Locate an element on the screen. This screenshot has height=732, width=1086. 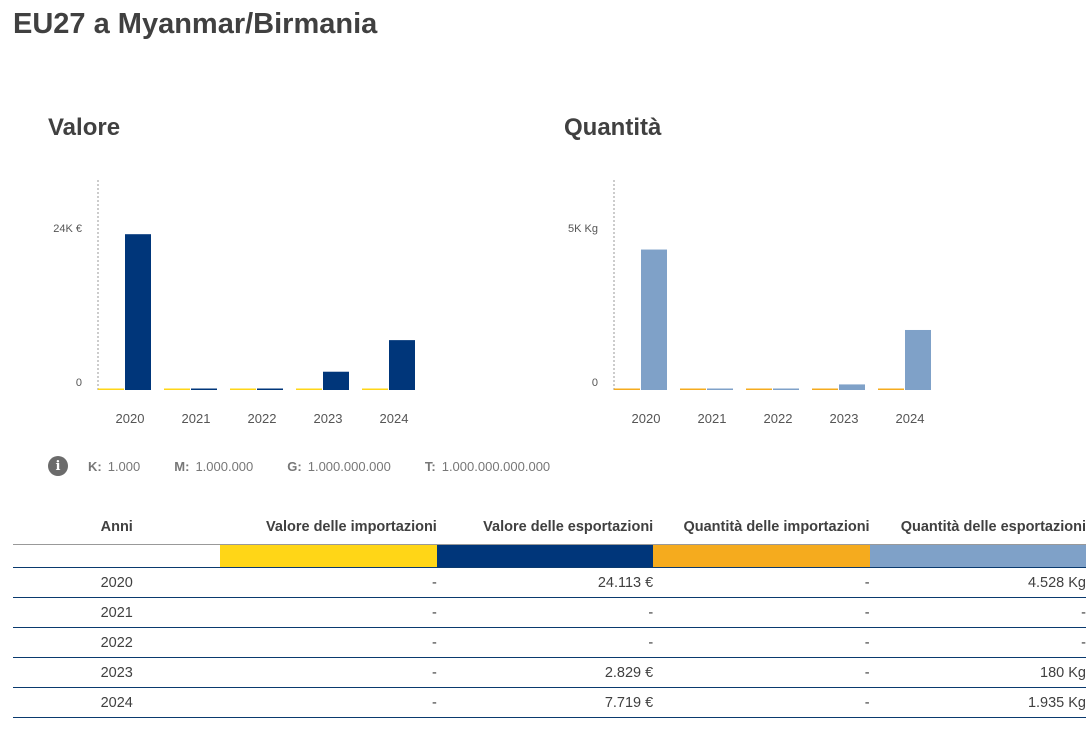
quantita-chart: 0 5K Kg 2020 2021 2022 2023 2024 is located at coordinates (749, 303).